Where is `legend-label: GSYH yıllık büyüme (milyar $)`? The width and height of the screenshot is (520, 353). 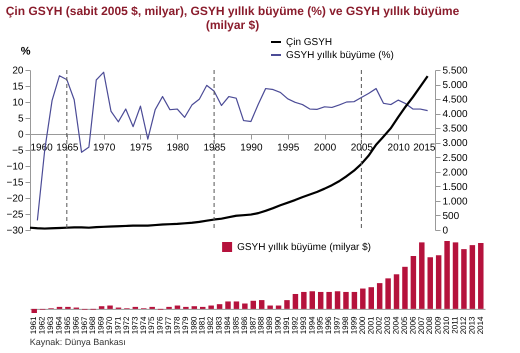
legend-label: GSYH yıllık büyüme (milyar $) is located at coordinates (304, 247).